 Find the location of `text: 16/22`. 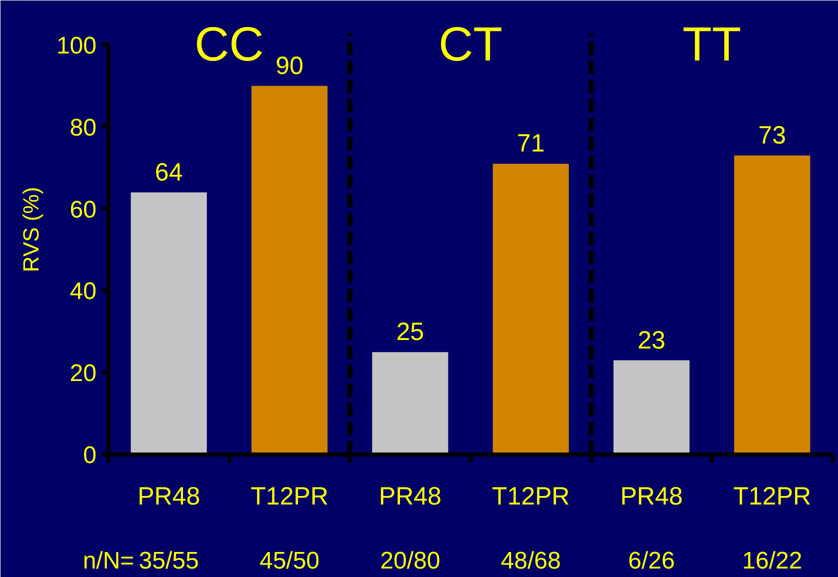

text: 16/22 is located at coordinates (772, 561).